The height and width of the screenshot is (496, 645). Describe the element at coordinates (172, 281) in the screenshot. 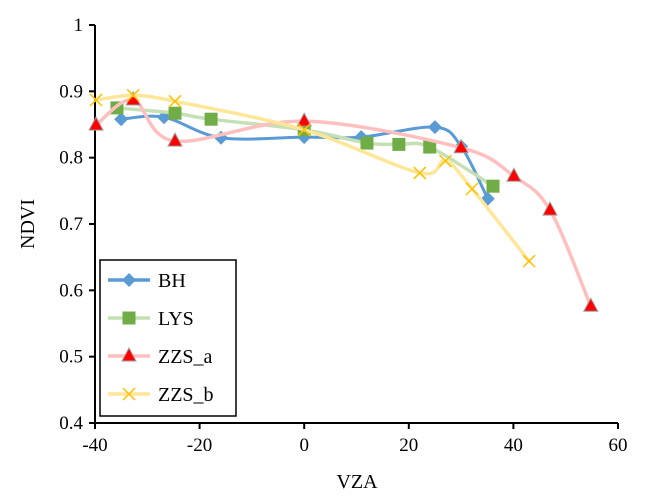

I see `legend-label: BH` at that location.